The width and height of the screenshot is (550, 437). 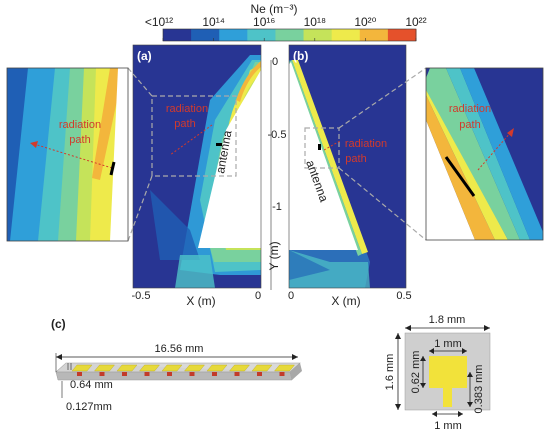 I want to click on colorbar-ticks: <10¹² 10¹⁴ 10¹⁶ 10¹⁸ 10²⁰ 10²², so click(x=286, y=28).